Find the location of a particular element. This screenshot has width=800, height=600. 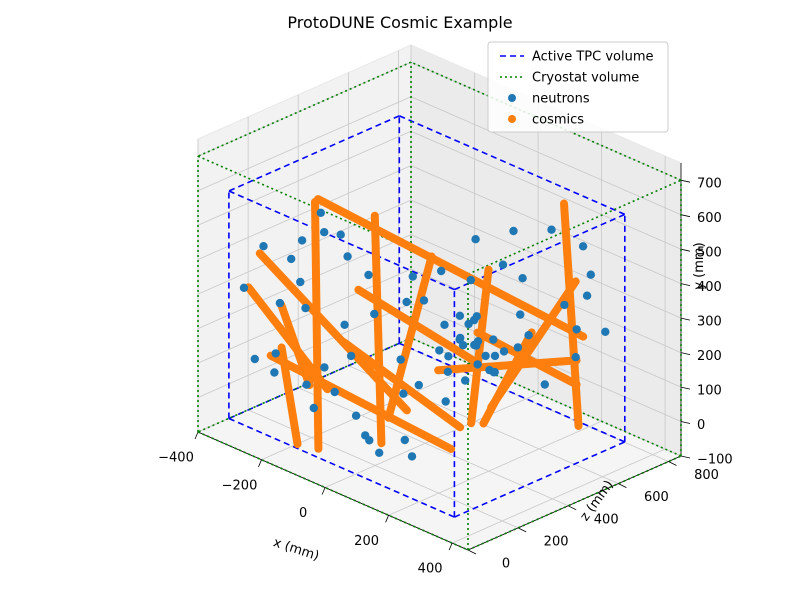

y-tick-label: 100 is located at coordinates (709, 391).